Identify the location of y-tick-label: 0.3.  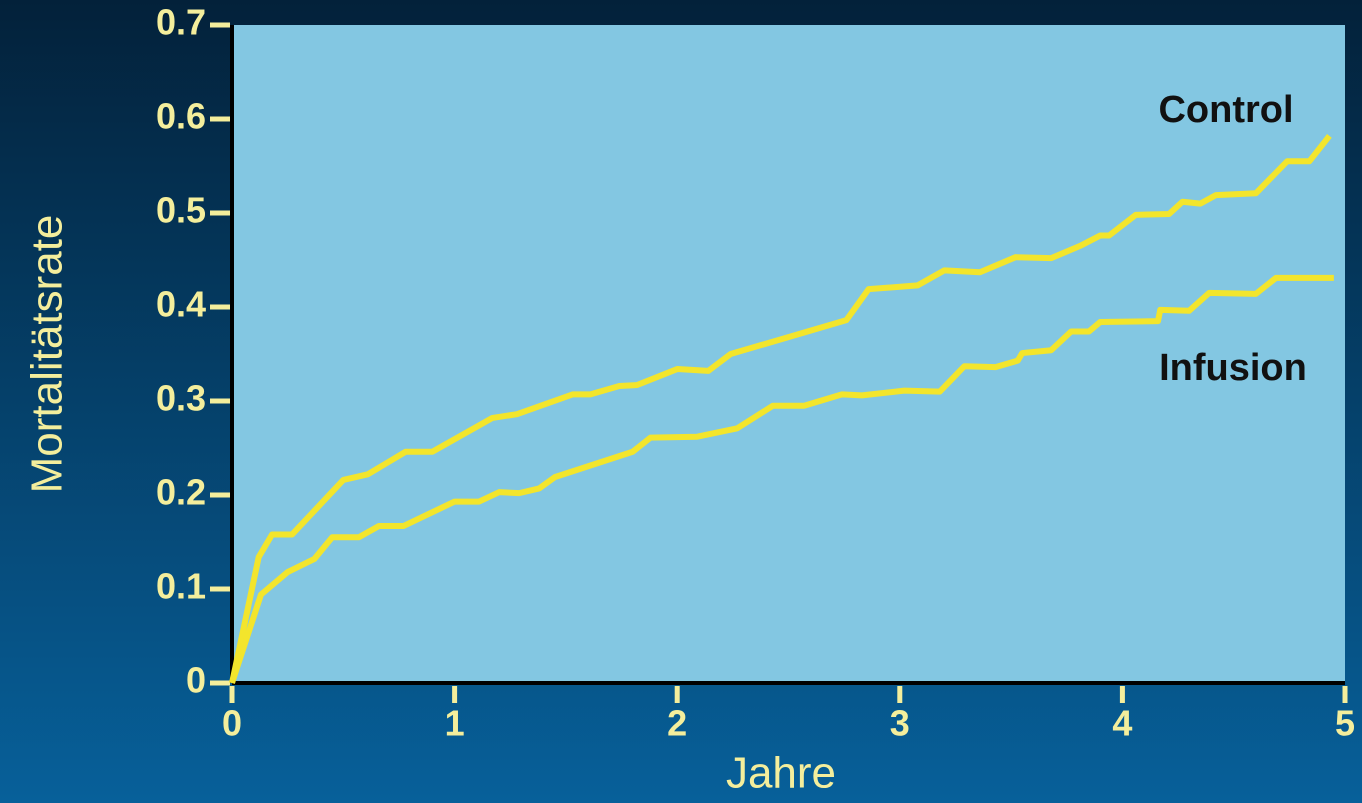
(181, 398).